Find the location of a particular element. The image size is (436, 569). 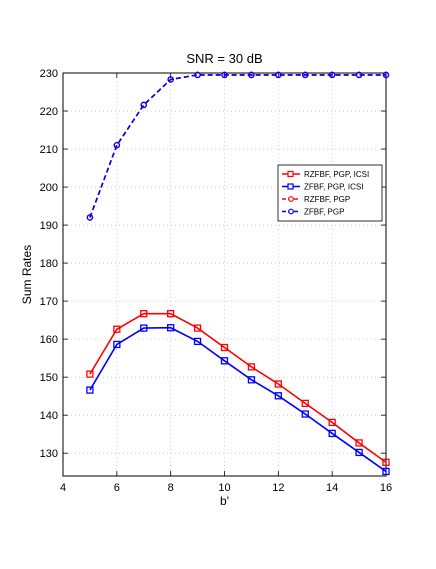

x-tick-label: 10 is located at coordinates (224, 488).